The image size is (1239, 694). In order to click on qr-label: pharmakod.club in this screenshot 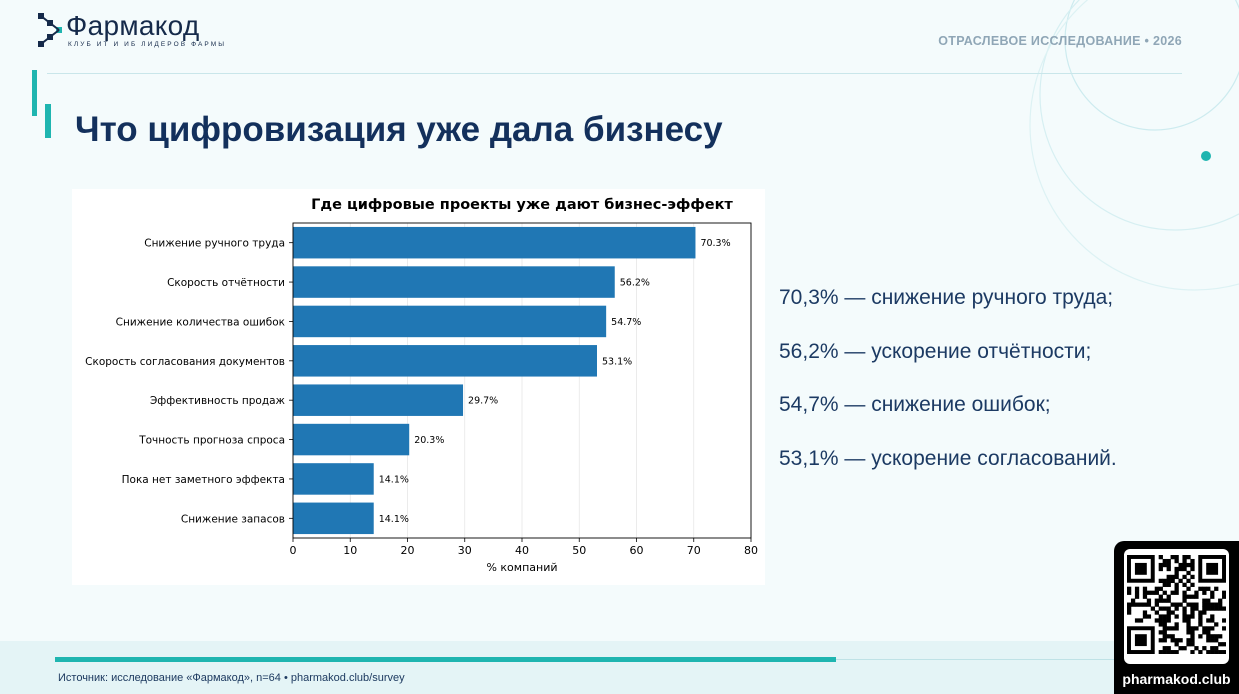, I will do `click(1176, 679)`.